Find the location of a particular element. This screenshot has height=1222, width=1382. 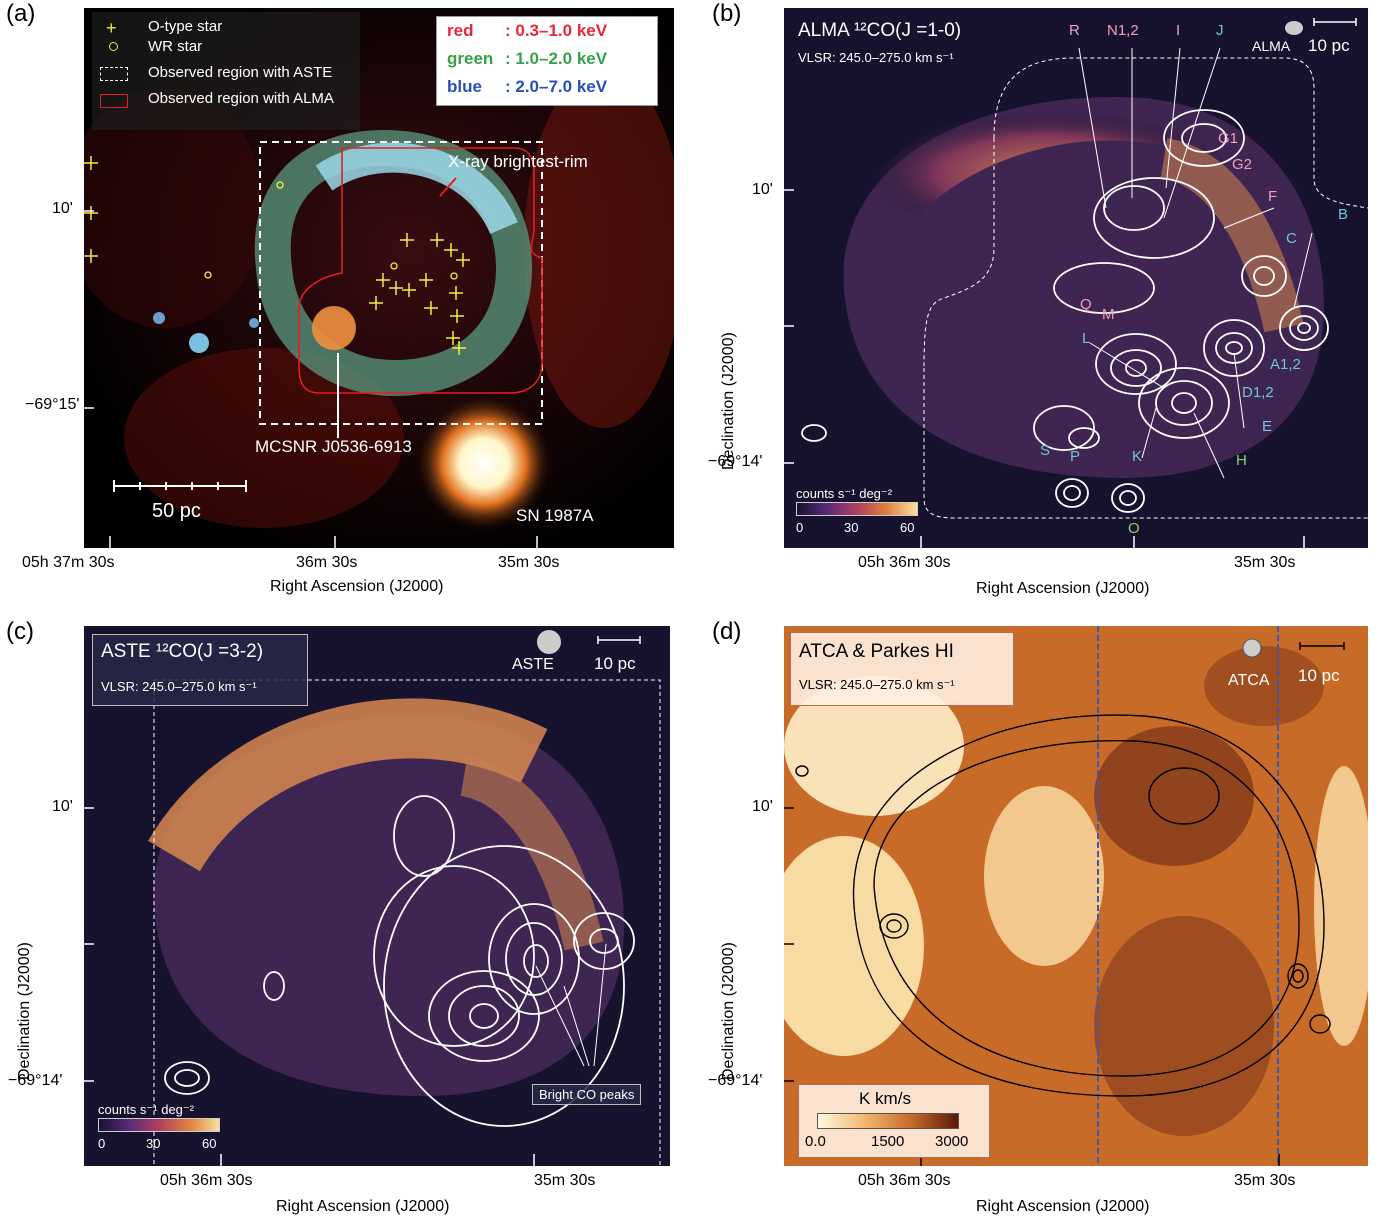

b-colorbar: counts s⁻¹ deg⁻² 0 30 60 is located at coordinates (857, 510).